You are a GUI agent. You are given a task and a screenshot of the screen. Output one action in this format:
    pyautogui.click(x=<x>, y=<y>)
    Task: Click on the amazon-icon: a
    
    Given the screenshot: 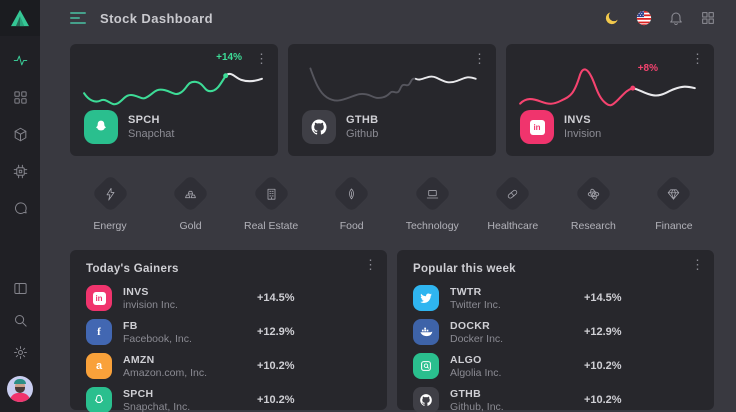 What is the action you would take?
    pyautogui.click(x=99, y=366)
    